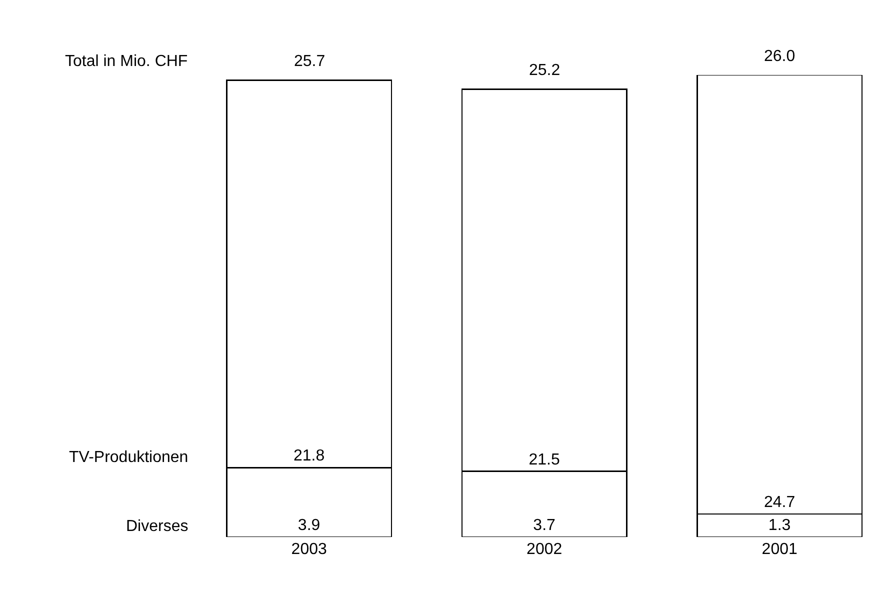  What do you see at coordinates (309, 456) in the screenshot?
I see `data-label: 21.8` at bounding box center [309, 456].